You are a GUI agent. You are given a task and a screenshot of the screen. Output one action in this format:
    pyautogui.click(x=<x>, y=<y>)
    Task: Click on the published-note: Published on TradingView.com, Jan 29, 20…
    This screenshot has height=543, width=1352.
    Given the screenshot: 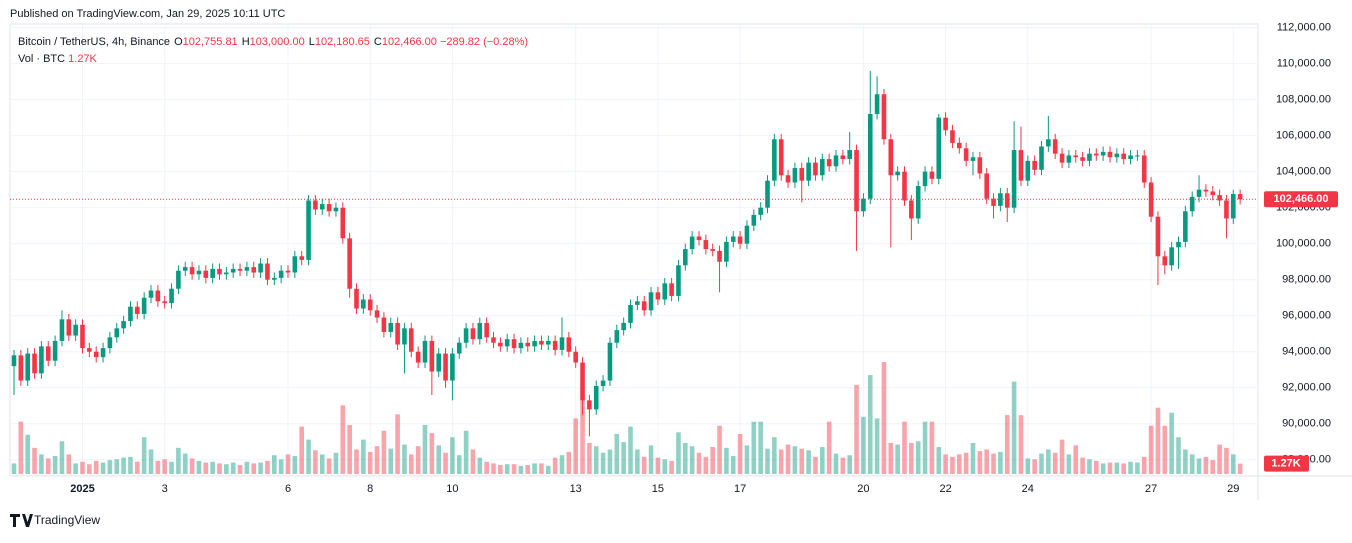 What is the action you would take?
    pyautogui.click(x=147, y=14)
    